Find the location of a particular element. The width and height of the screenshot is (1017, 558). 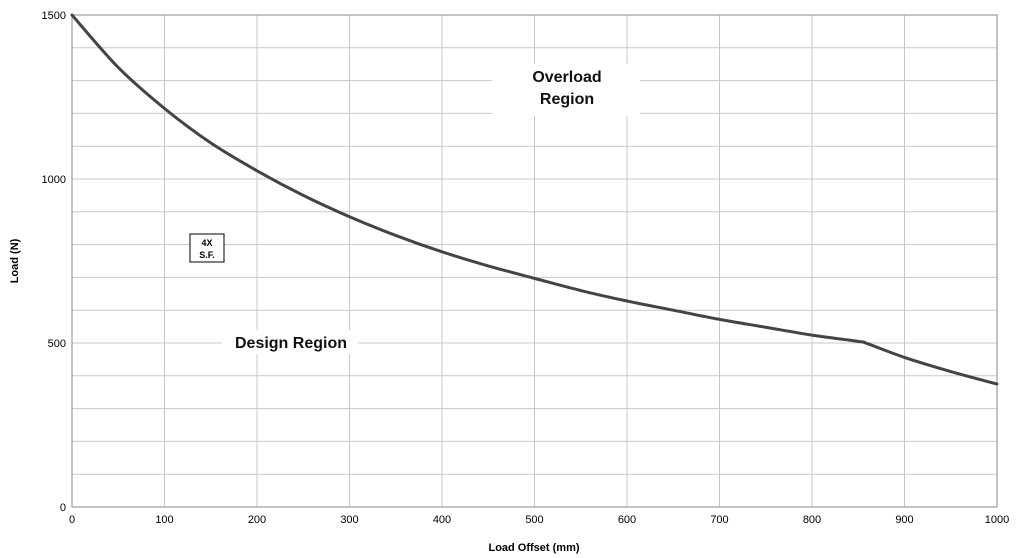

overload-region-label-bg is located at coordinates (566, 90).